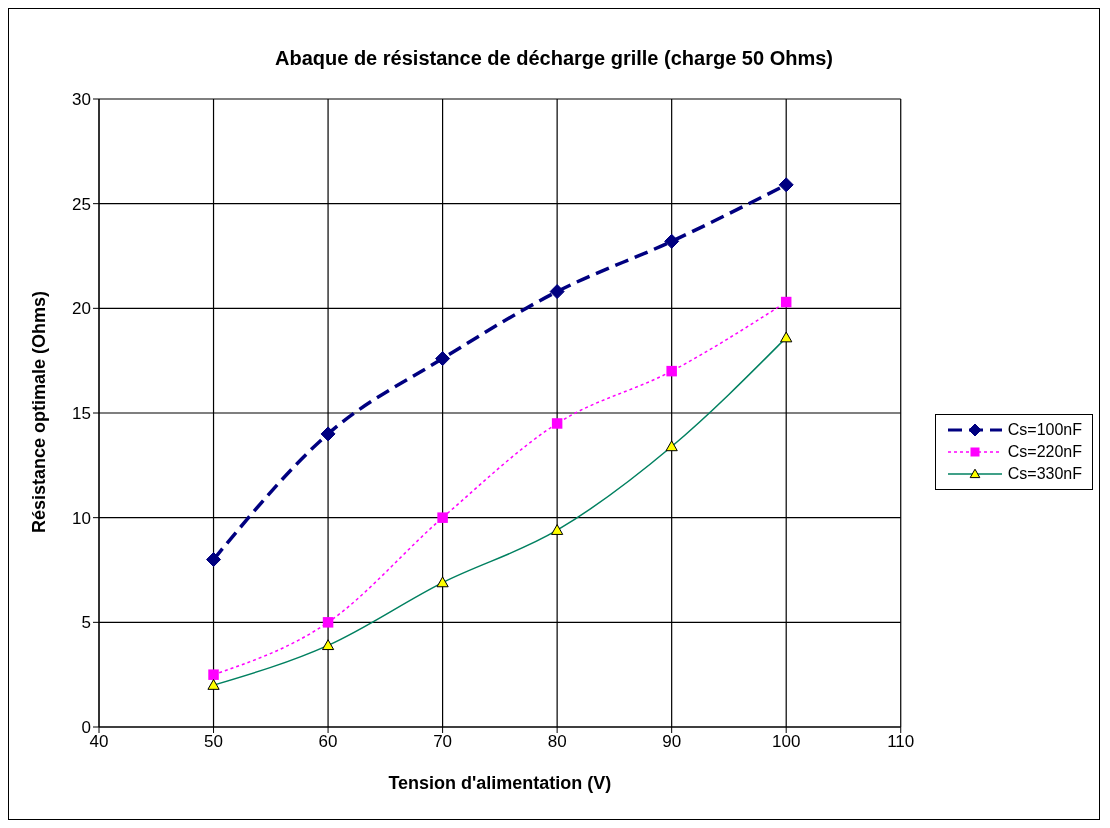  I want to click on y-tick-label: 10, so click(81, 518).